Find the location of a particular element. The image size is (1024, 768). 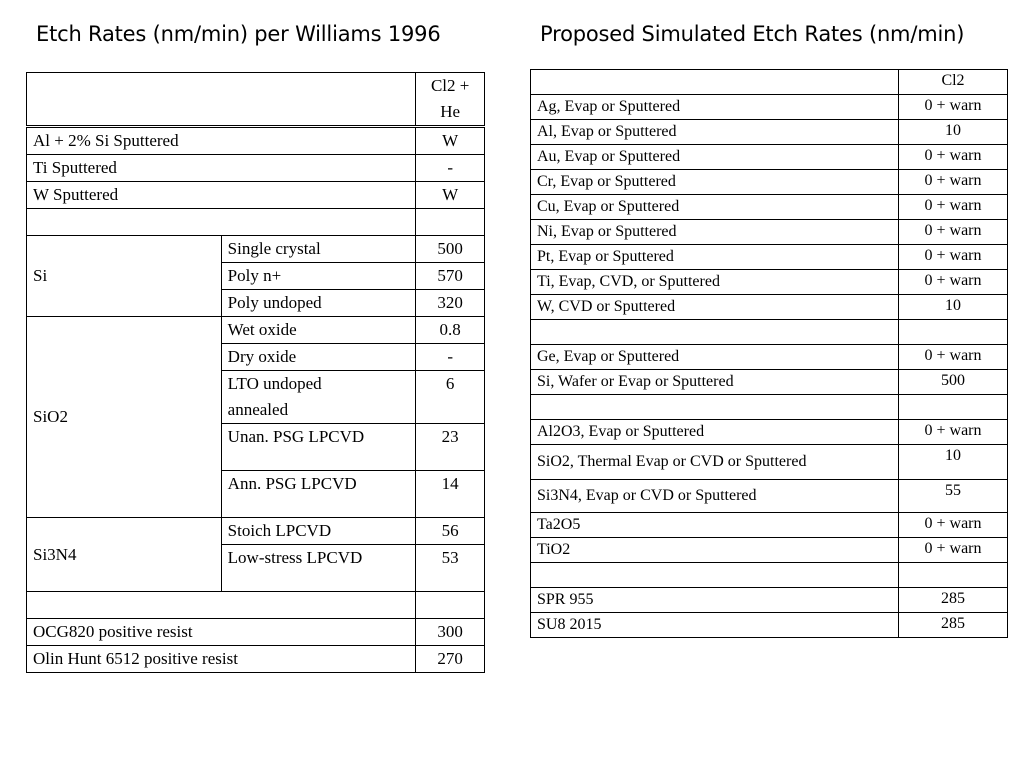

group-label-sio2: SiO2 is located at coordinates (124, 417).